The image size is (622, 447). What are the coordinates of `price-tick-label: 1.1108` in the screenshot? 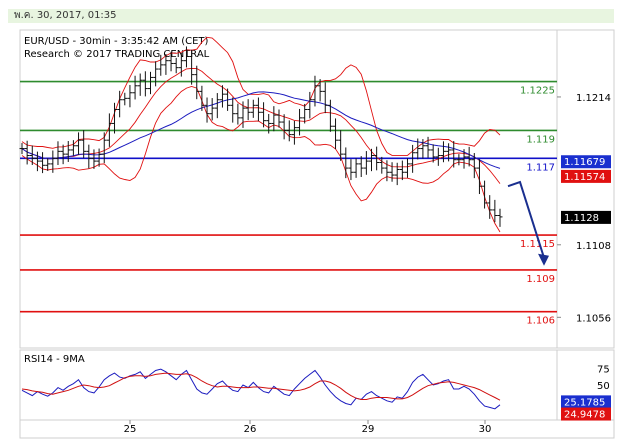 It's located at (593, 246).